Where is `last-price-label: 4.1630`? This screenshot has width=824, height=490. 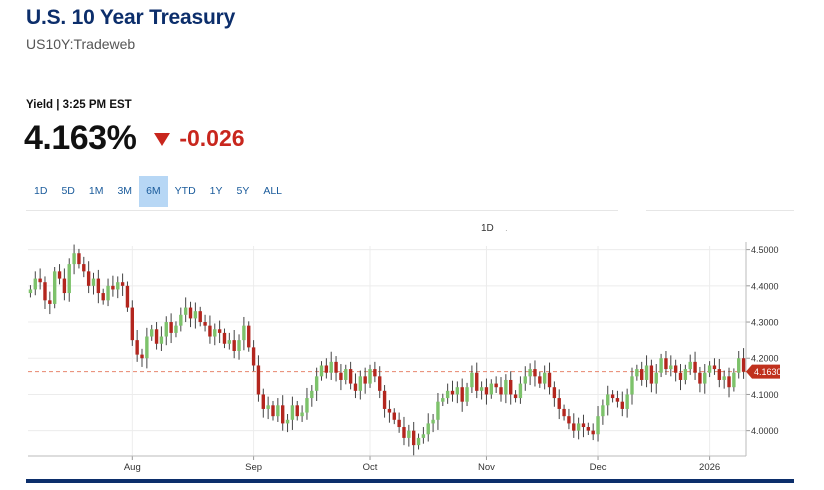 last-price-label: 4.1630 is located at coordinates (768, 372).